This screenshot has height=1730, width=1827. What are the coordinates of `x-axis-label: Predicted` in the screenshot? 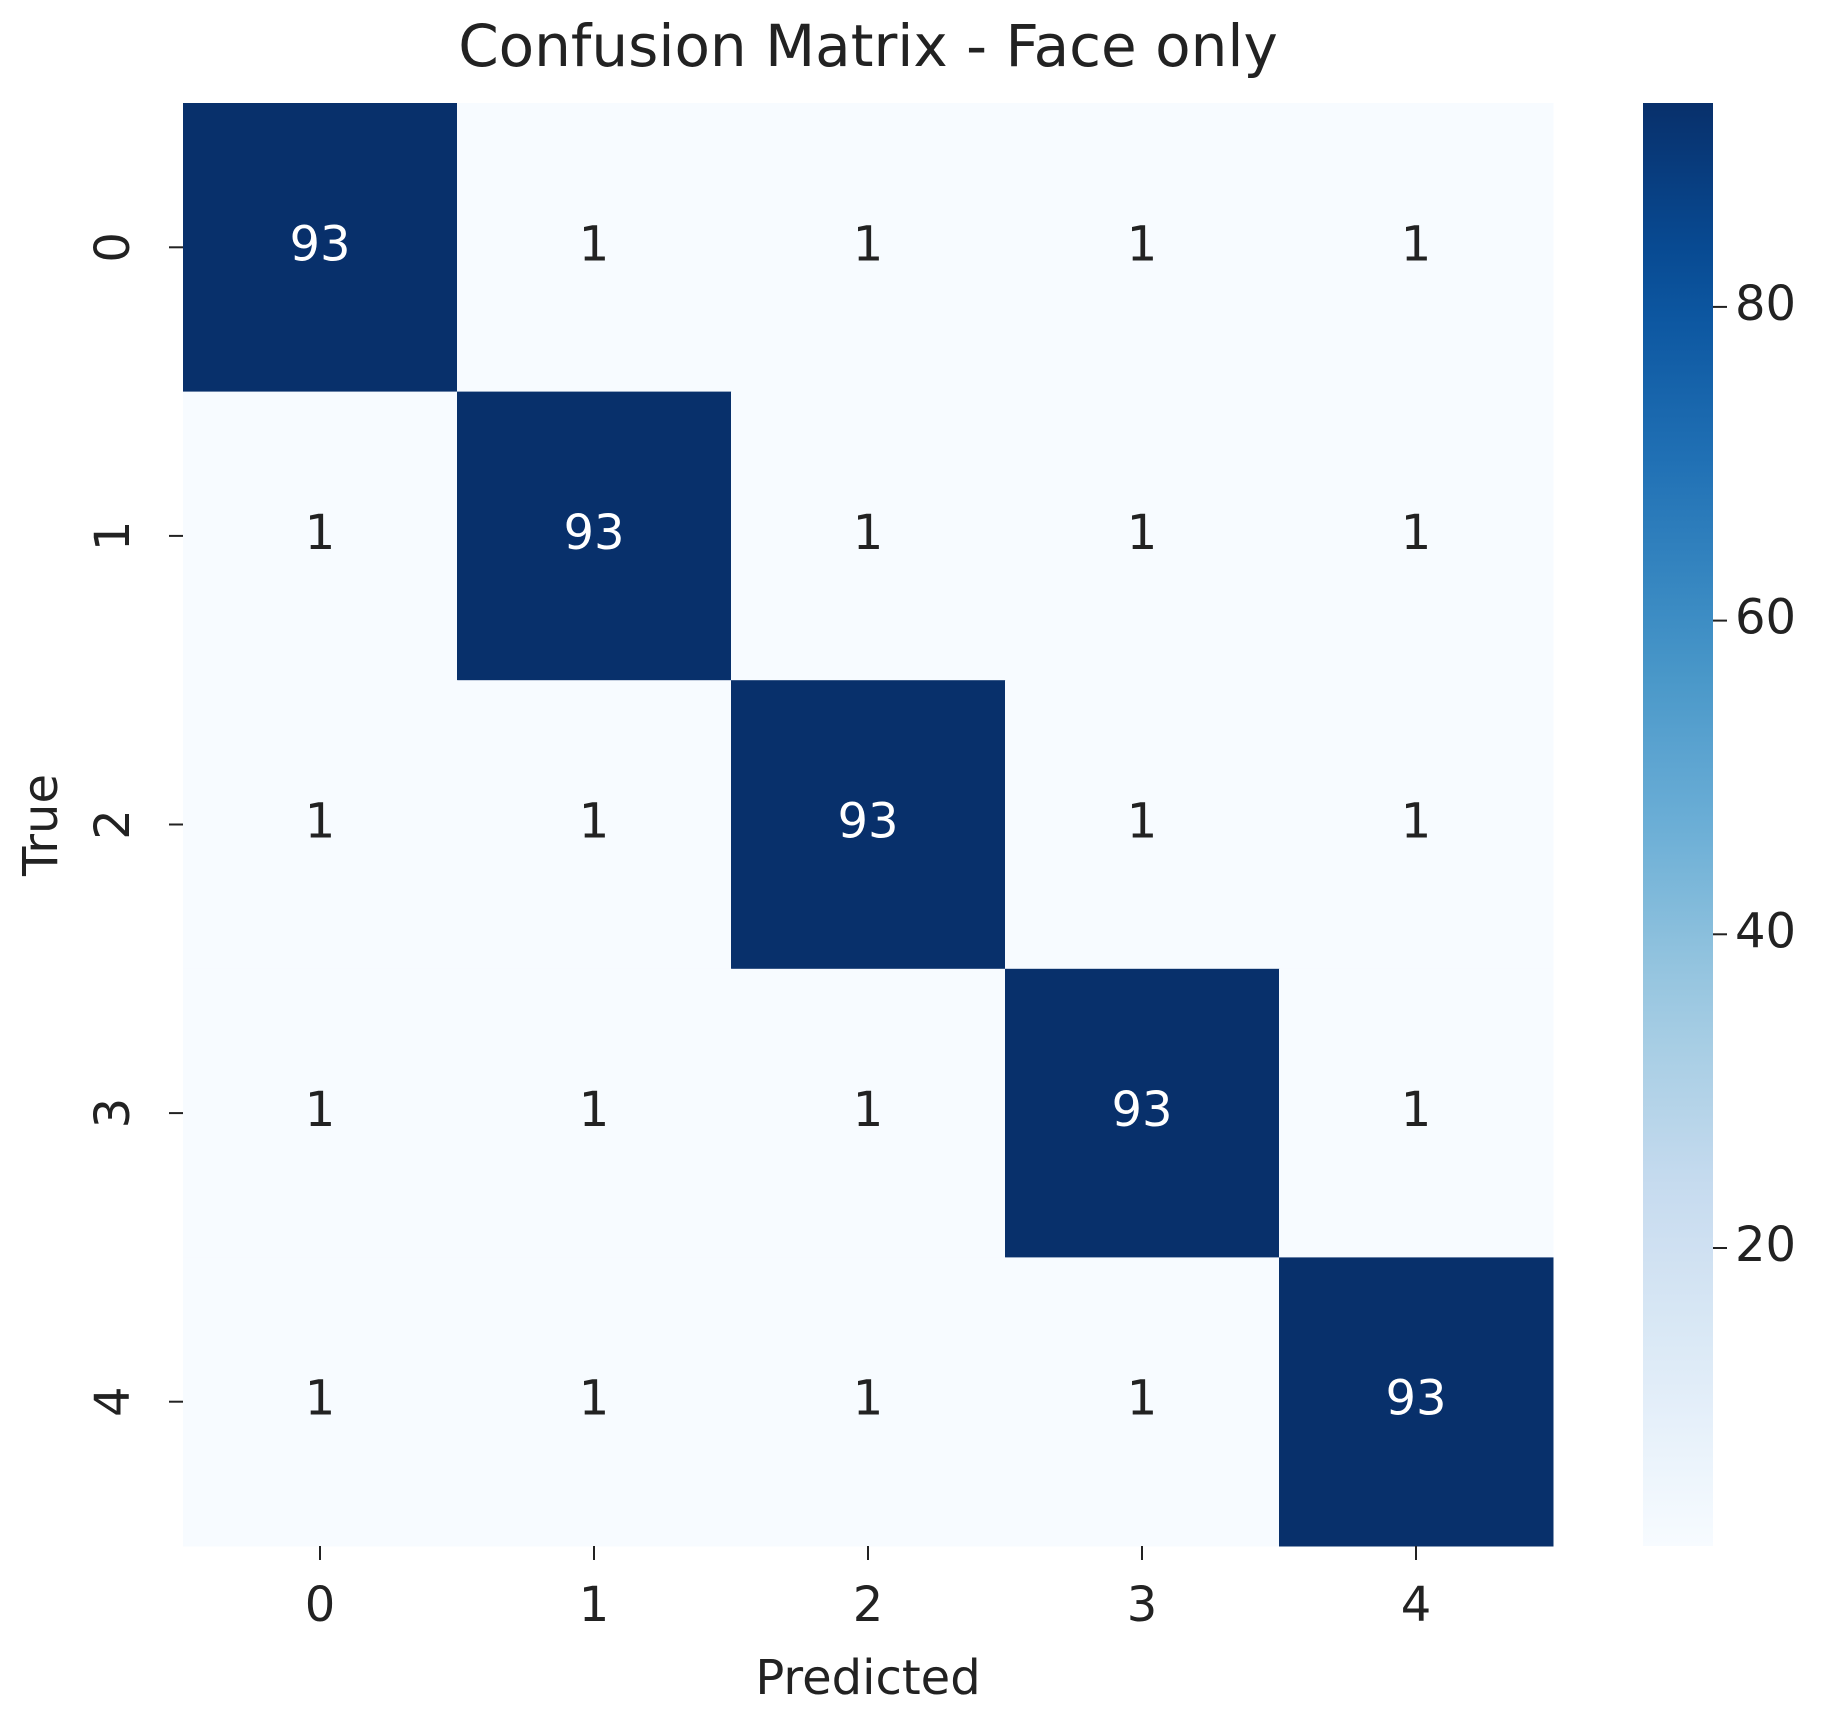 It's located at (867, 1678).